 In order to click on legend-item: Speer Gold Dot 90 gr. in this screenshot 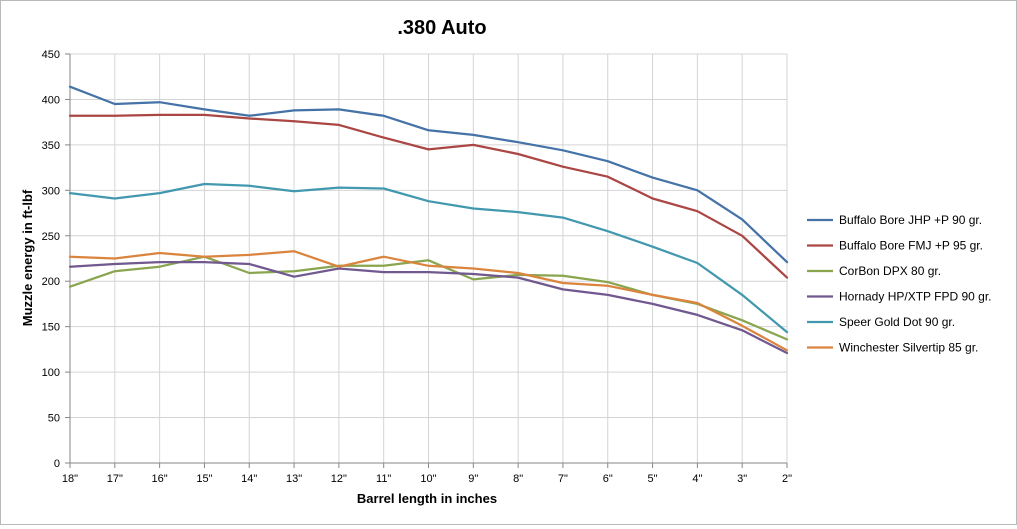, I will do `click(881, 322)`.